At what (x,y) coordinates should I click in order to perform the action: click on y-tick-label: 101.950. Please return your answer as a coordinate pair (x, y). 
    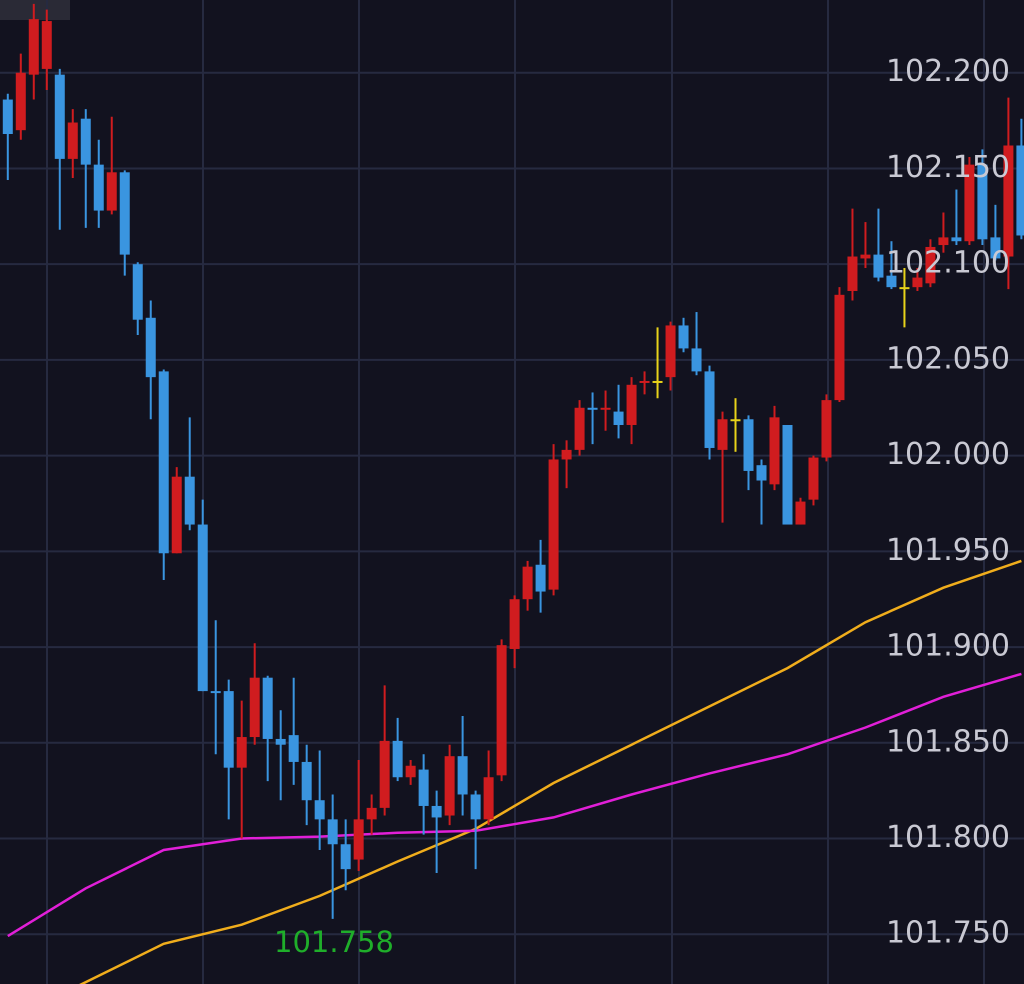
    Looking at the image, I should click on (948, 550).